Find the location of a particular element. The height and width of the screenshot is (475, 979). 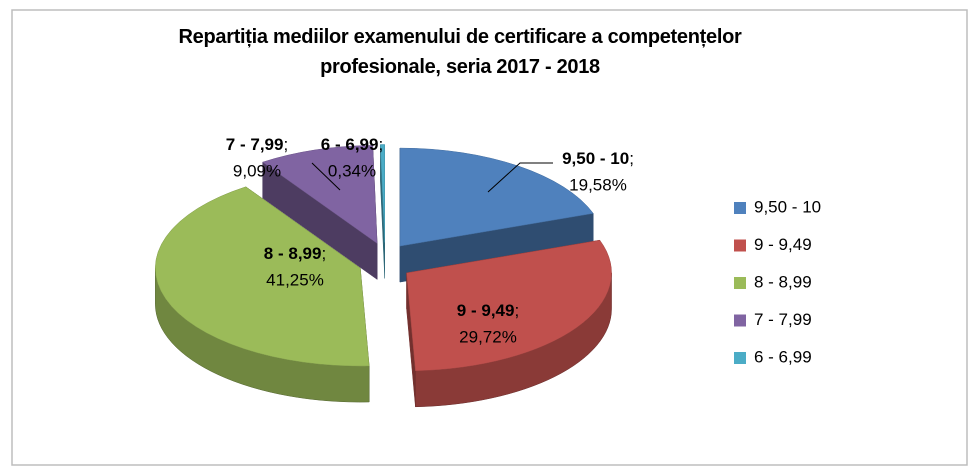

data-label-value: 9,09% is located at coordinates (257, 170).